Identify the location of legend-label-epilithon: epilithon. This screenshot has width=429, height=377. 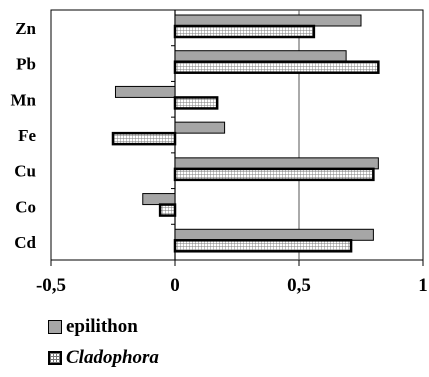
(102, 326).